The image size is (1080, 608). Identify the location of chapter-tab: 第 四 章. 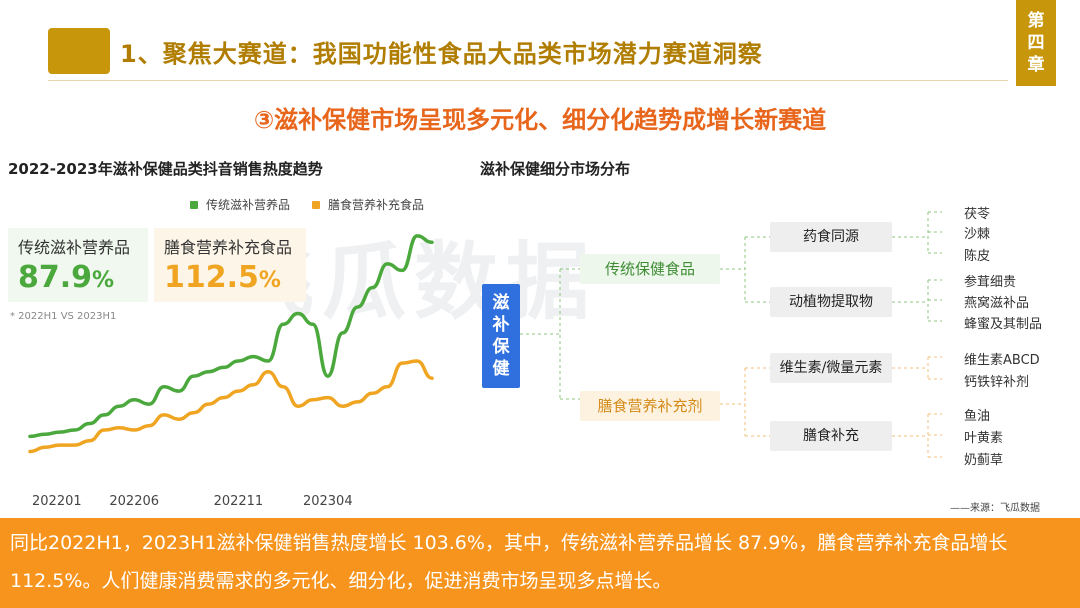
(1036, 43).